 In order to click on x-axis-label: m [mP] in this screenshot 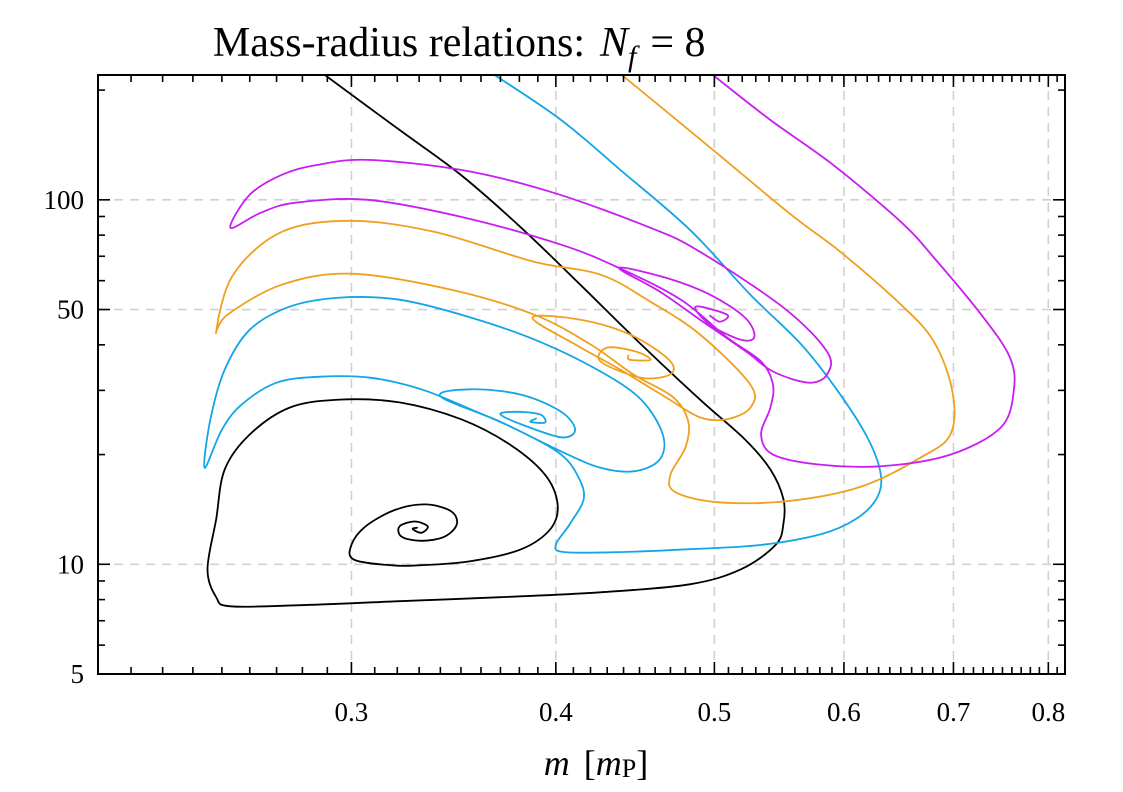, I will do `click(596, 763)`.